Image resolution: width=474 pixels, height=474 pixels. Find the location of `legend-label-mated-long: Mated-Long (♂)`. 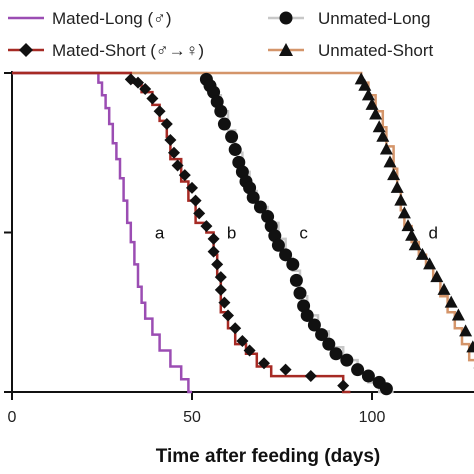

legend-label-mated-long: Mated-Long (♂) is located at coordinates (112, 18).